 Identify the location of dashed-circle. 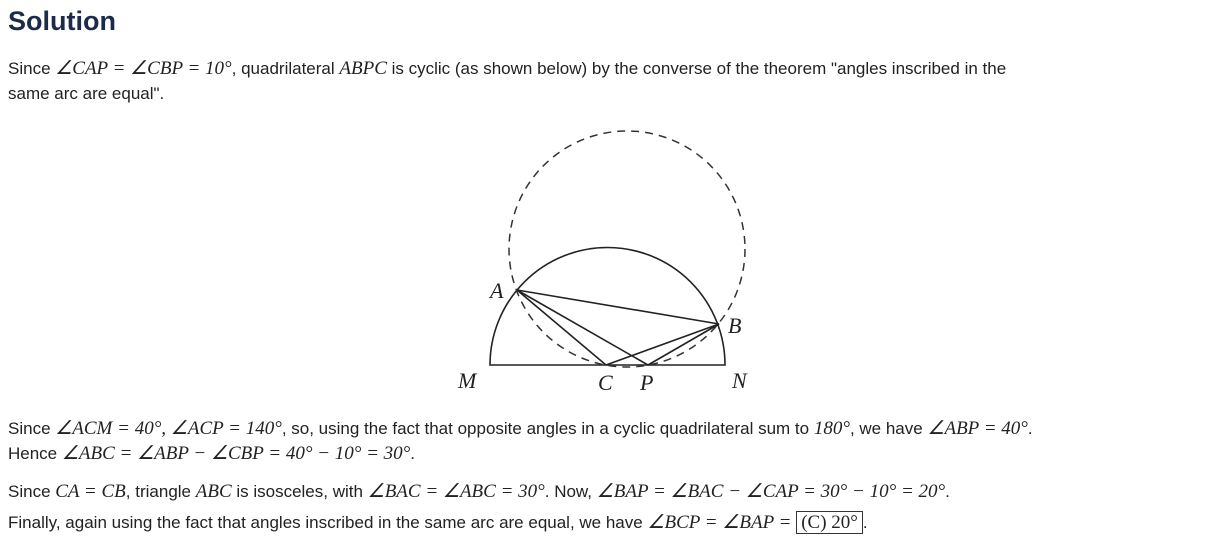
(627, 249).